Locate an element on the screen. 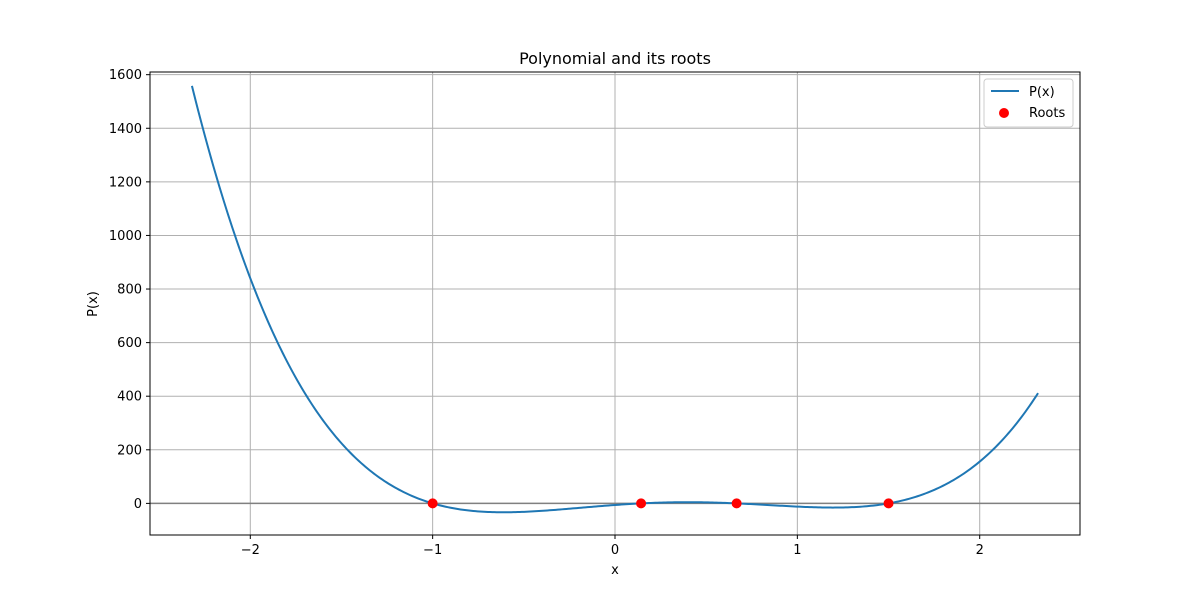  x-tick-label: 2 is located at coordinates (980, 550).